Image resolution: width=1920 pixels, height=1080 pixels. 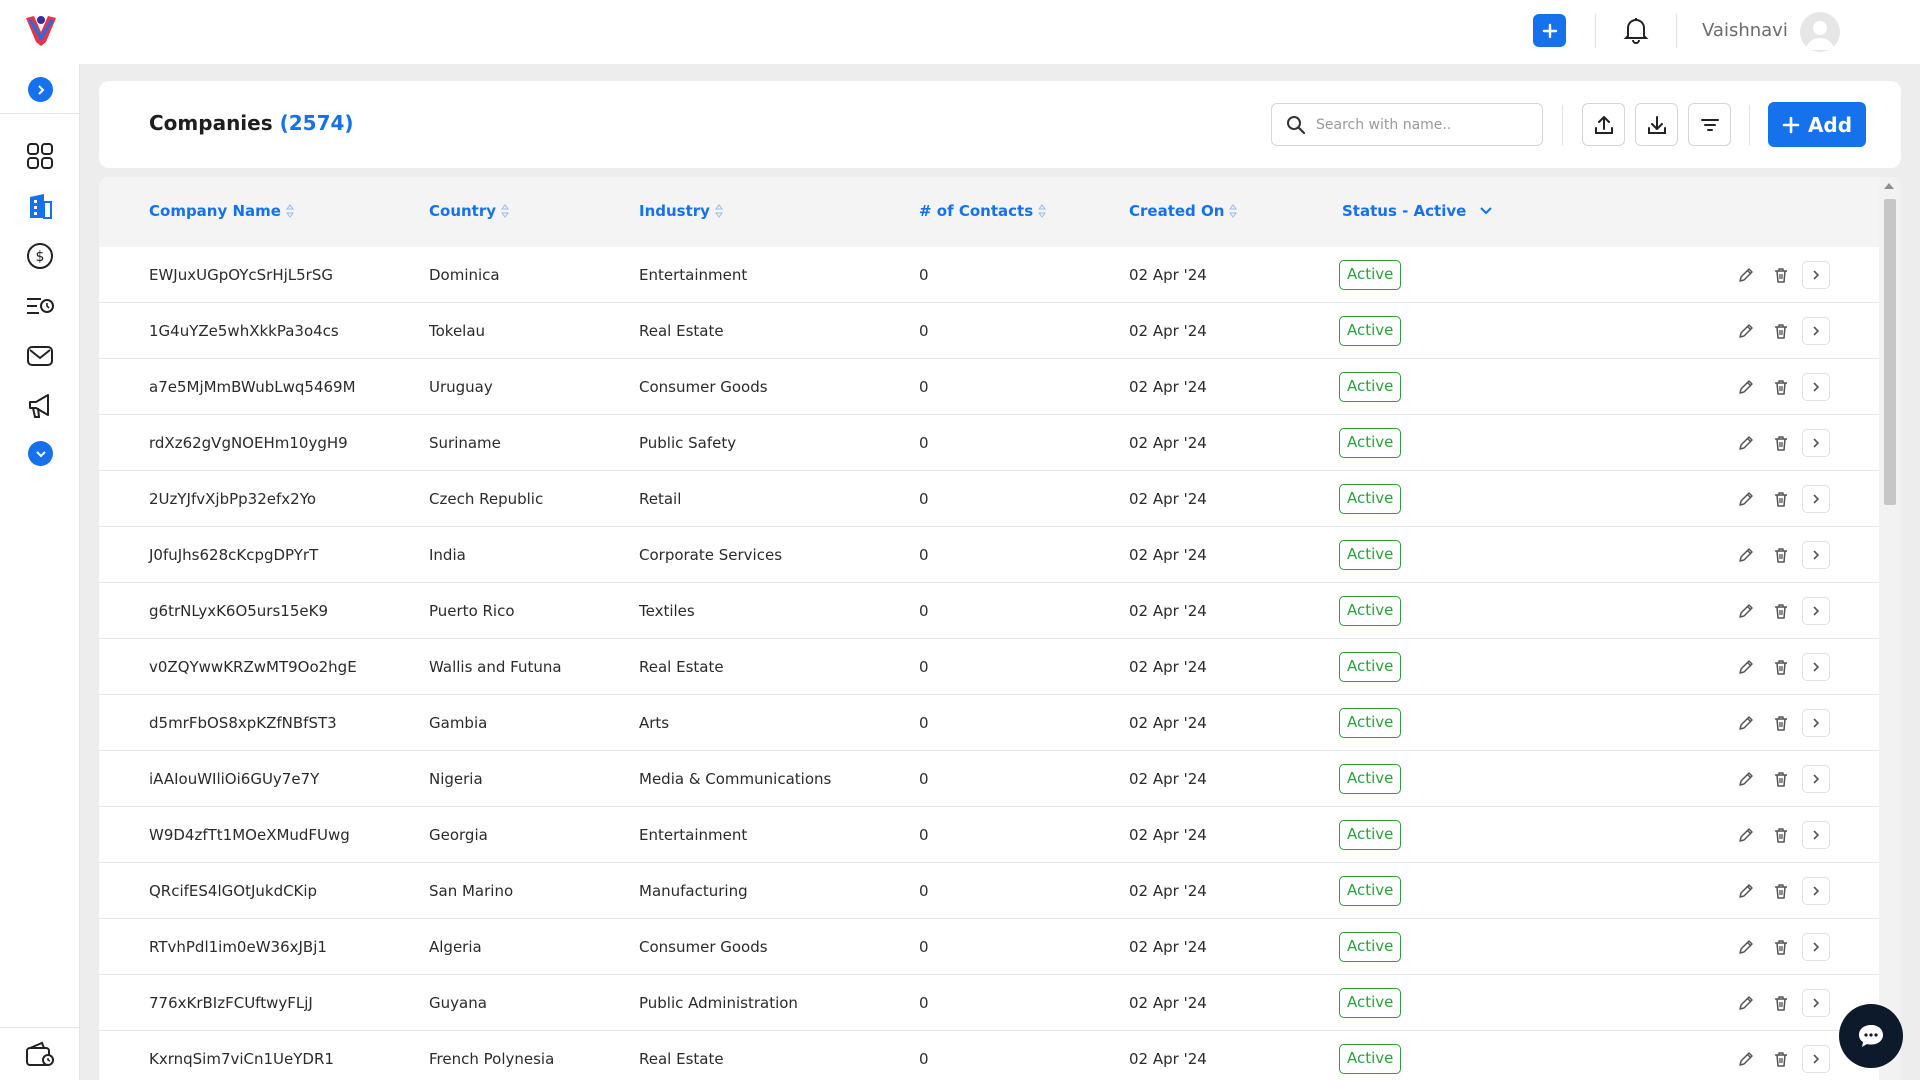 What do you see at coordinates (1417, 211) in the screenshot?
I see `status-filter-dropdown: Status - Active` at bounding box center [1417, 211].